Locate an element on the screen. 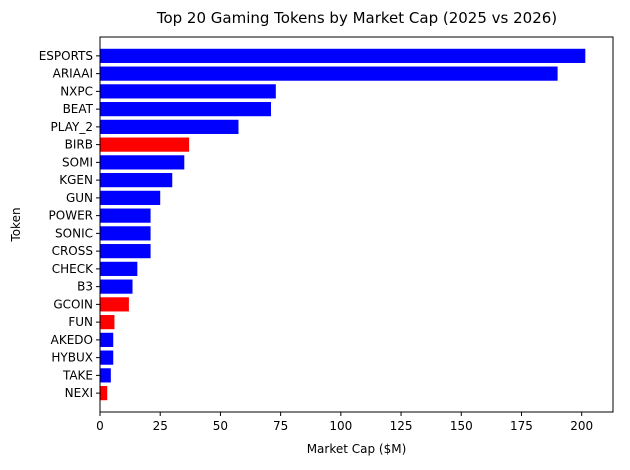 Image resolution: width=630 pixels, height=470 pixels. x-axis-ticks: 0 25 50 75 100 125 150 175 200 is located at coordinates (344, 422).